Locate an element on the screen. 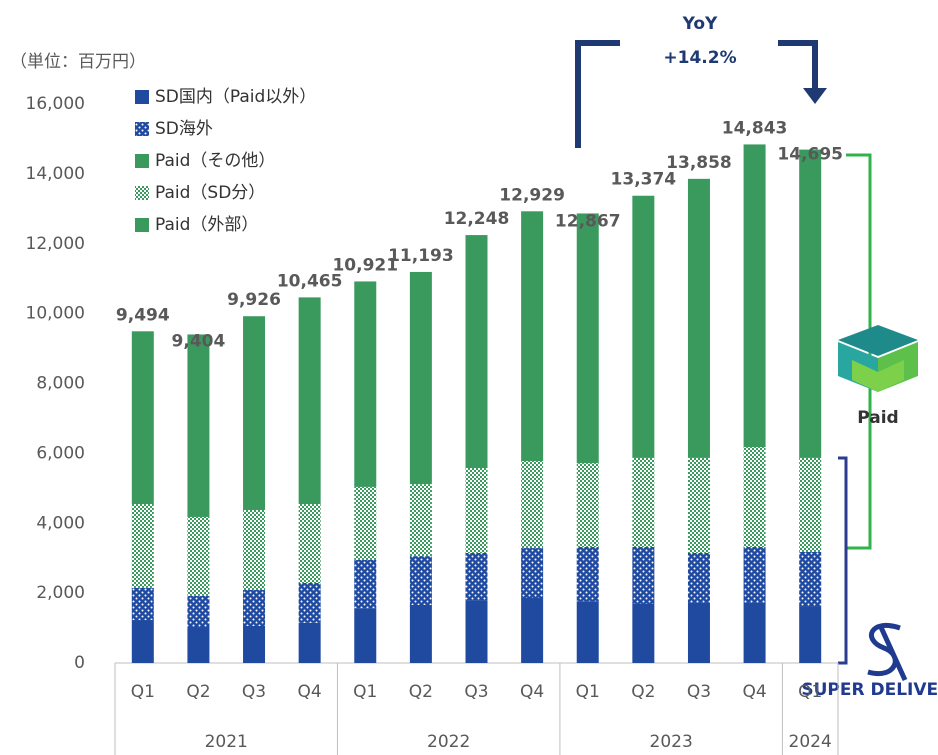 This screenshot has height=755, width=938. total-label: 12,248 is located at coordinates (477, 219).